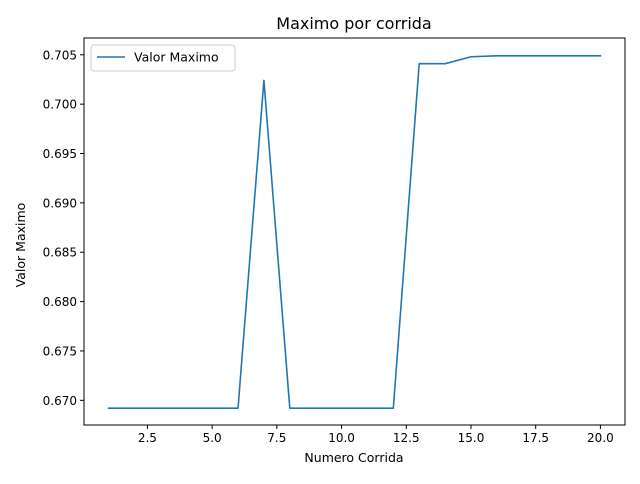 The height and width of the screenshot is (484, 640). I want to click on legend: Valor Maximo, so click(163, 58).